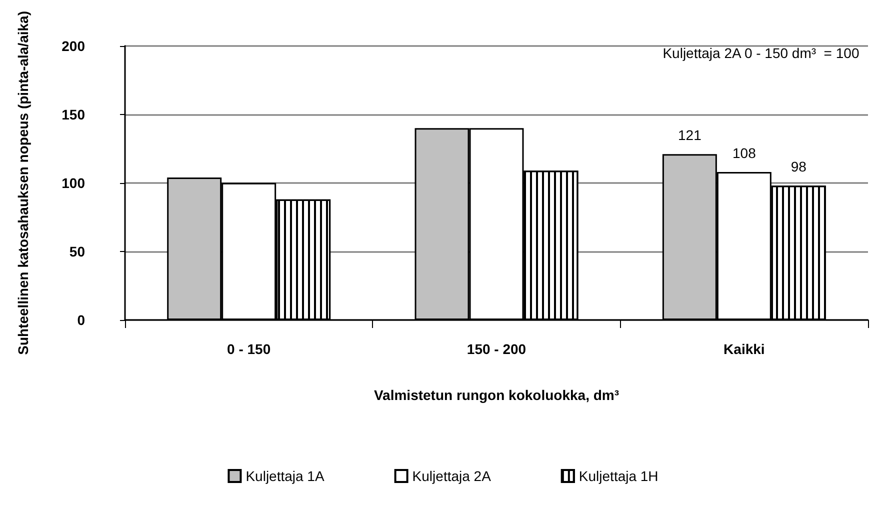 The image size is (886, 506). What do you see at coordinates (452, 476) in the screenshot?
I see `legend-label: Kuljettaja 2A` at bounding box center [452, 476].